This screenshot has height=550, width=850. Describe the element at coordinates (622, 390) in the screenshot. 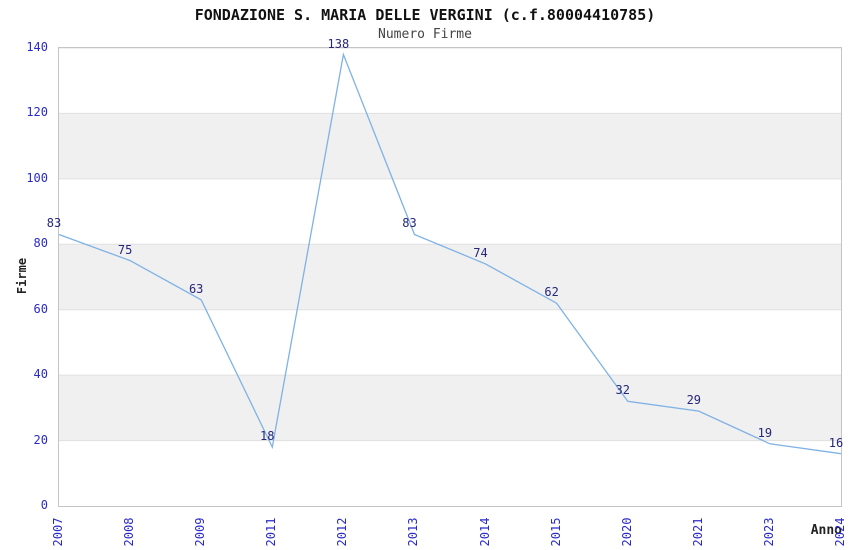

I see `data-point-label: 32` at that location.